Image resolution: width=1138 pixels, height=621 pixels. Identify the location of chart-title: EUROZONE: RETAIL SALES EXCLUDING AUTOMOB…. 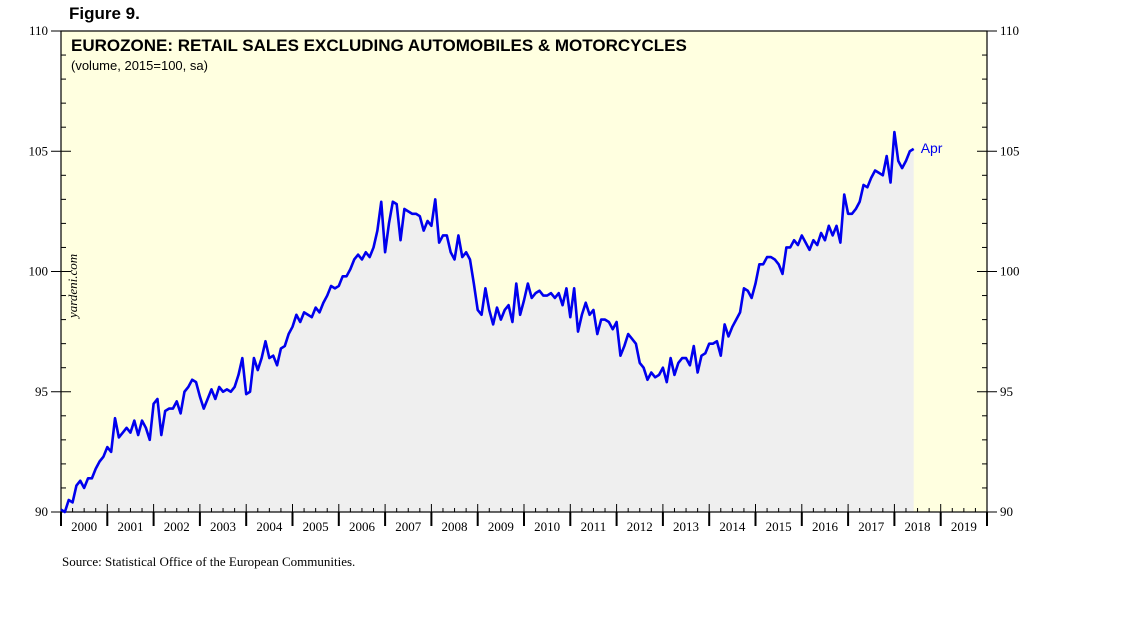
(379, 45).